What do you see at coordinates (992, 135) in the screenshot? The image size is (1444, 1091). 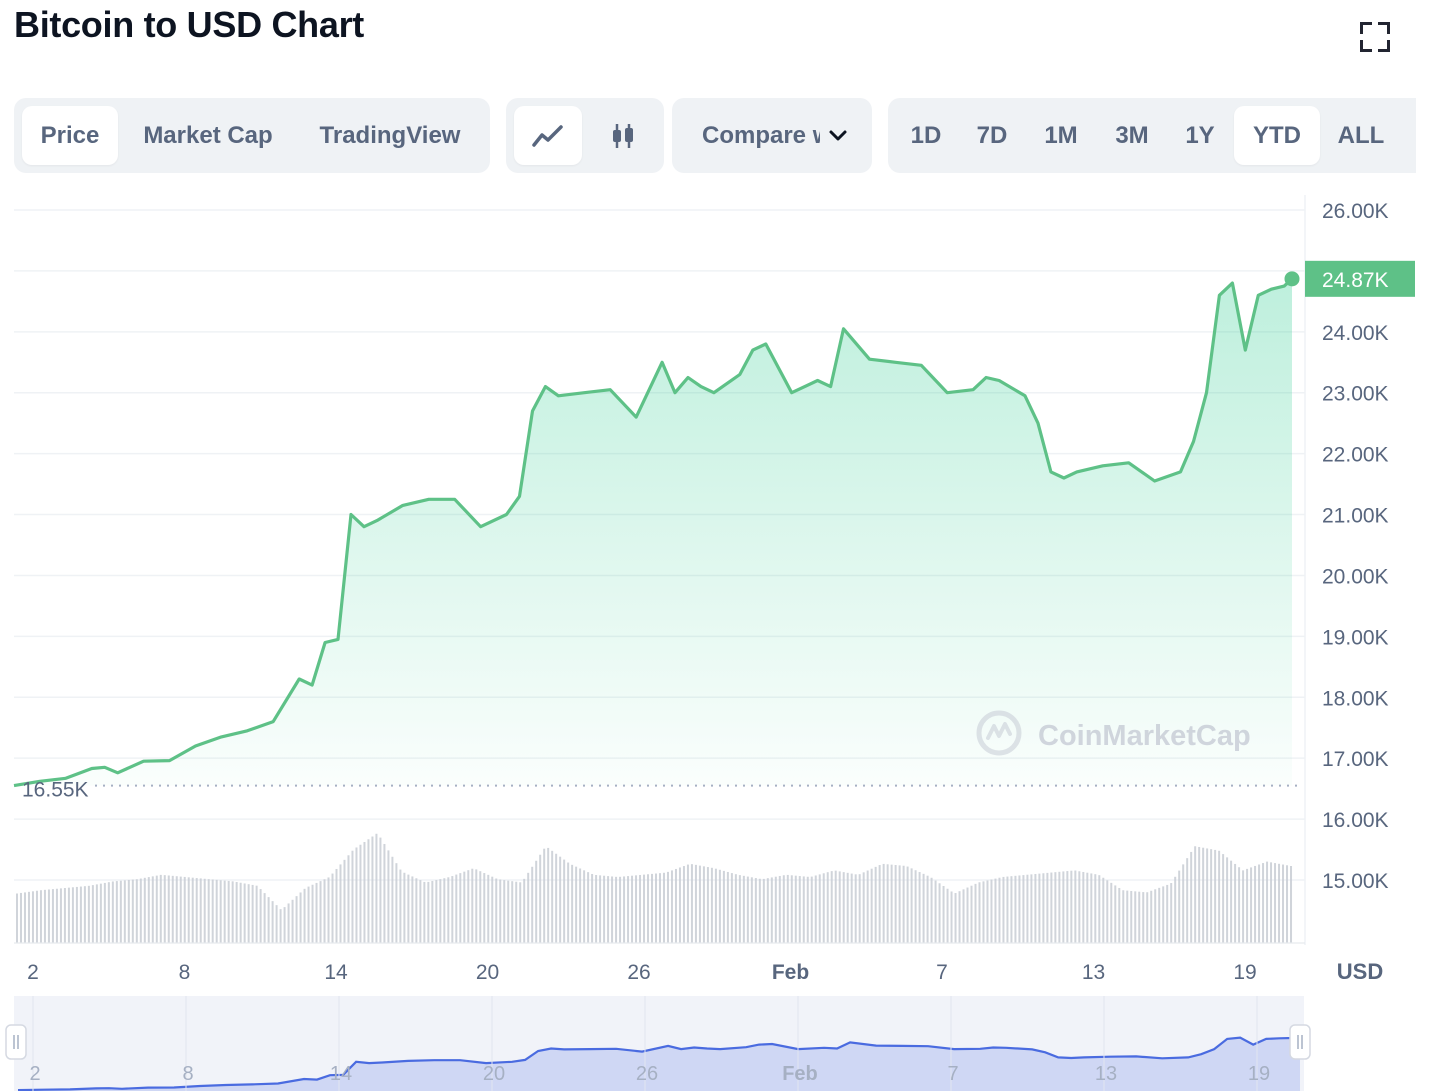 I see `range-7d: 7D` at bounding box center [992, 135].